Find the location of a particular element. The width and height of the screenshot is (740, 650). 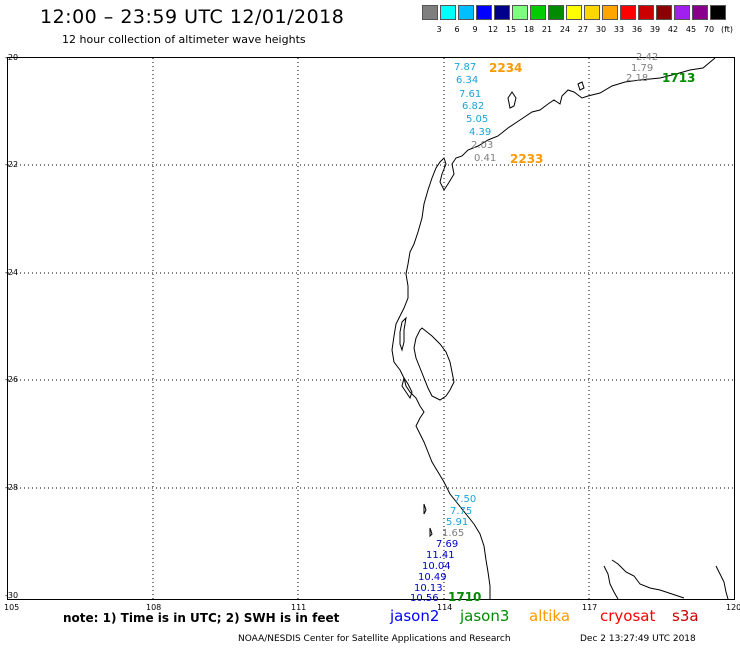

wave-height-label: 0.41 is located at coordinates (485, 158).